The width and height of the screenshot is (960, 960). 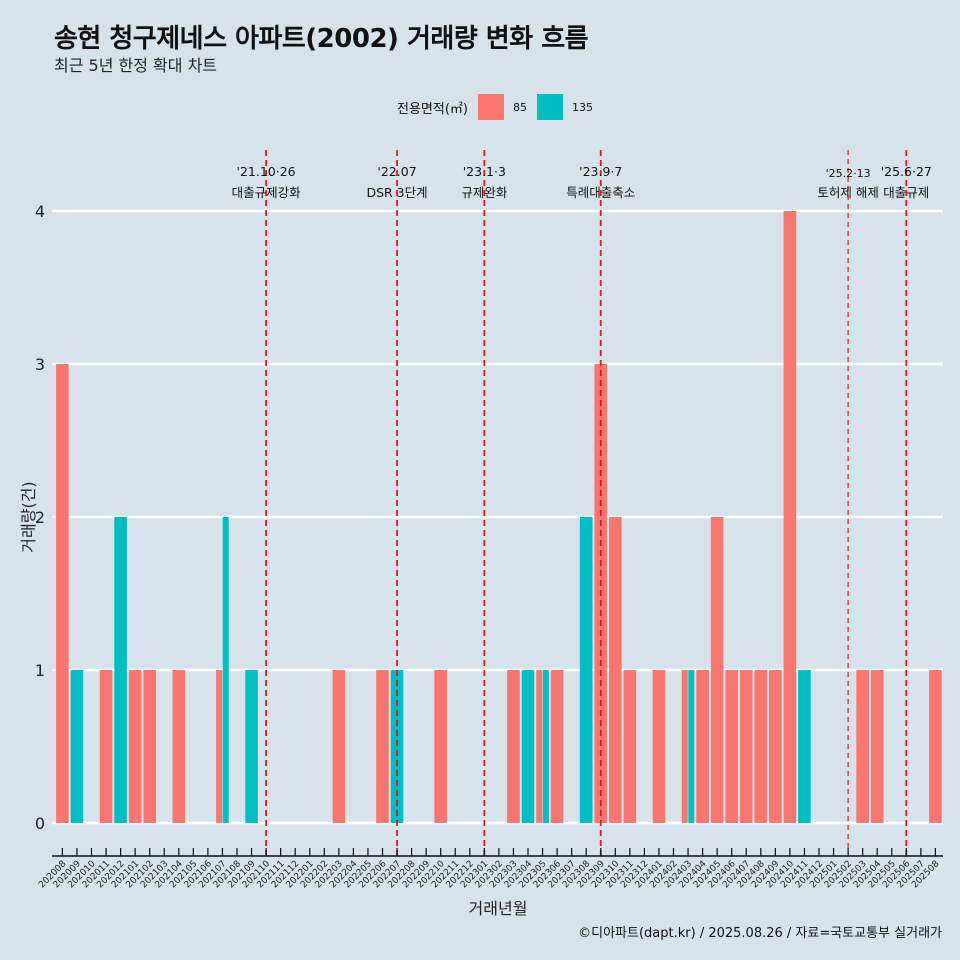 I want to click on legend: 전용면적(㎡) 85 135, so click(x=500, y=107).